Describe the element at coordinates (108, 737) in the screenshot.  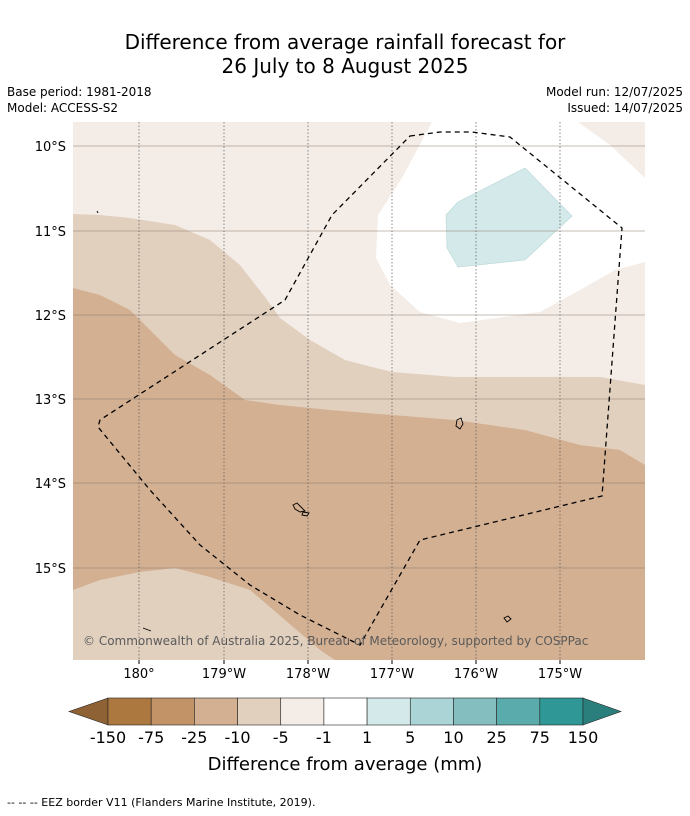
I see `colorbar-tick-label: -150` at that location.